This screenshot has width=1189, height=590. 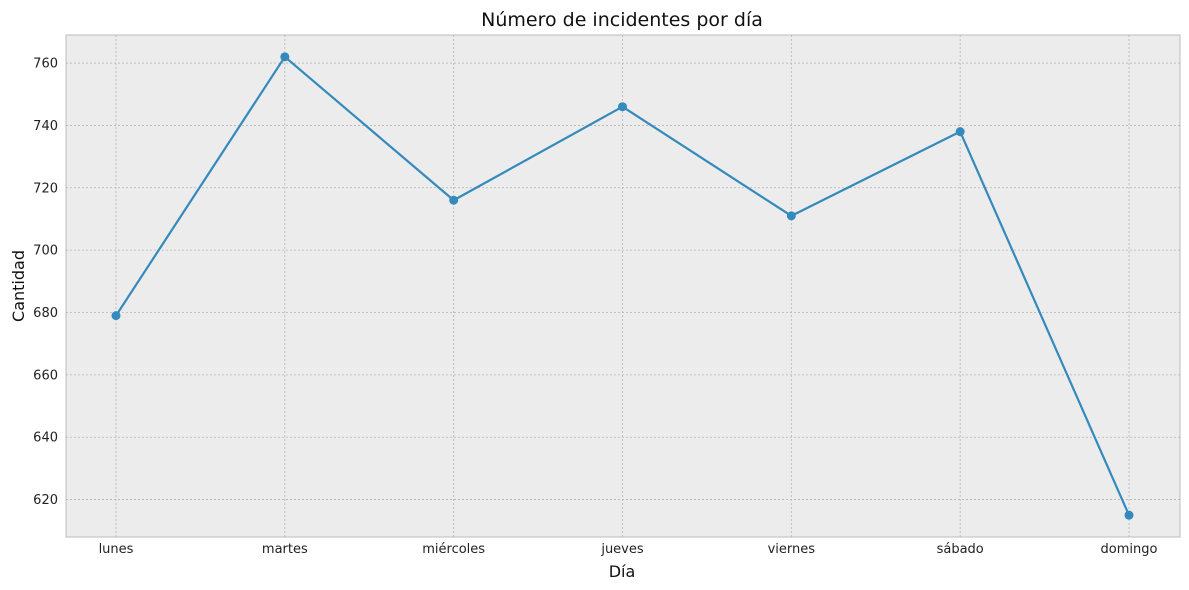 I want to click on x-axis-title: Día, so click(x=622, y=571).